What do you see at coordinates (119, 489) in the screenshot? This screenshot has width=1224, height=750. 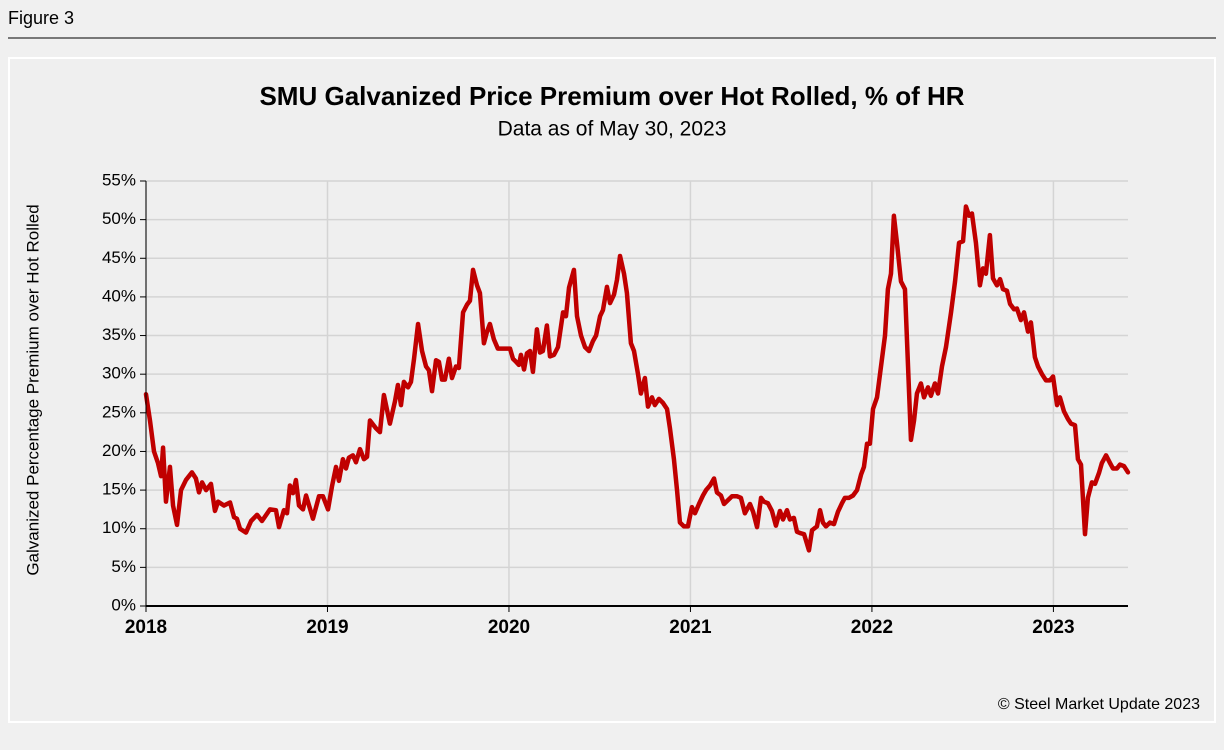 I see `y-tick-label: 15%` at bounding box center [119, 489].